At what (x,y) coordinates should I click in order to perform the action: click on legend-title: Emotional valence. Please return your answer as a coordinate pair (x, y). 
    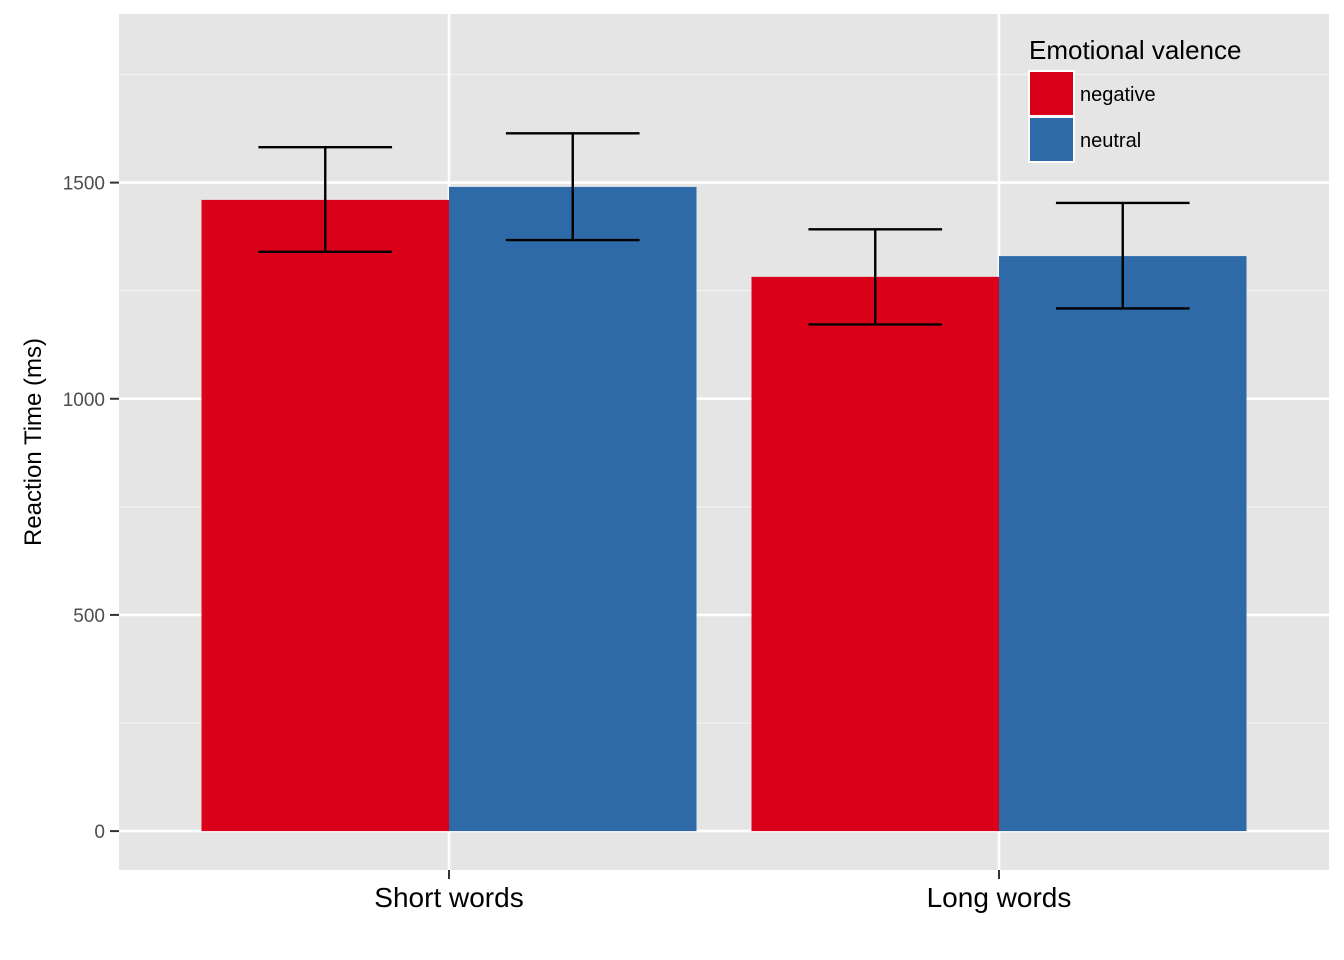
    Looking at the image, I should click on (1135, 50).